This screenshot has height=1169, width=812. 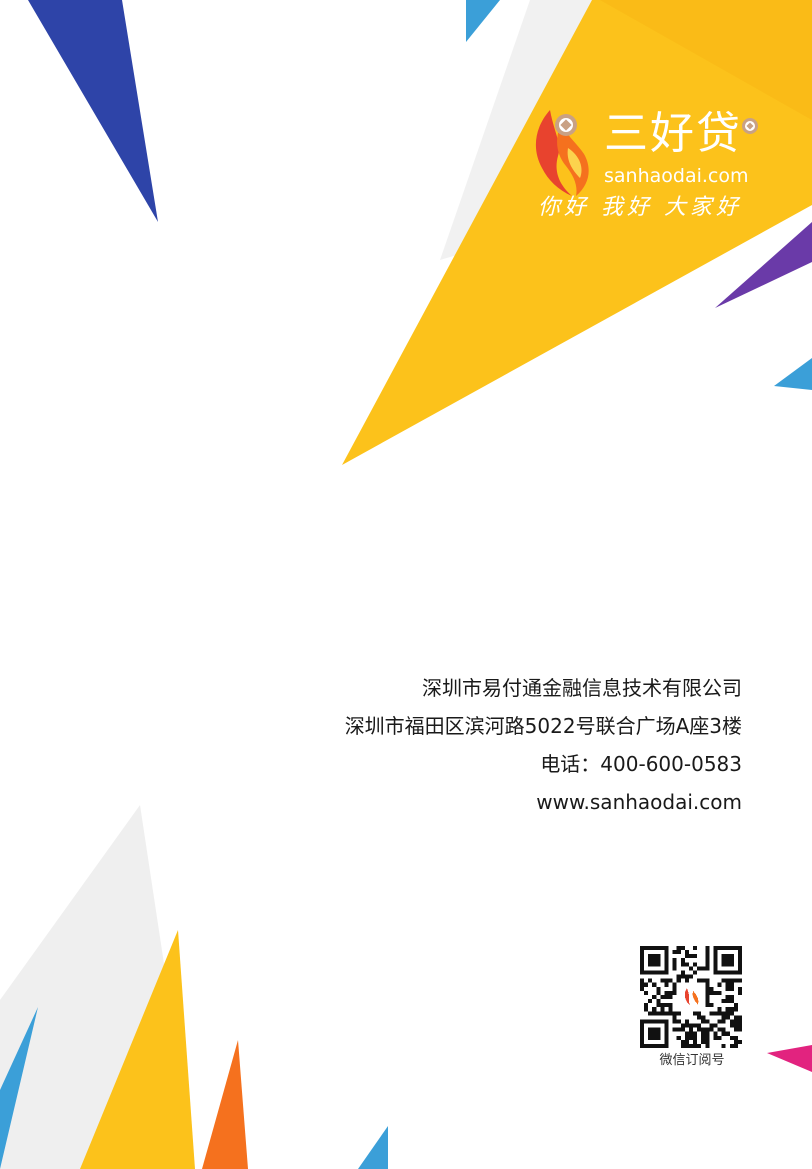 I want to click on qr-code-icon, so click(x=691, y=997).